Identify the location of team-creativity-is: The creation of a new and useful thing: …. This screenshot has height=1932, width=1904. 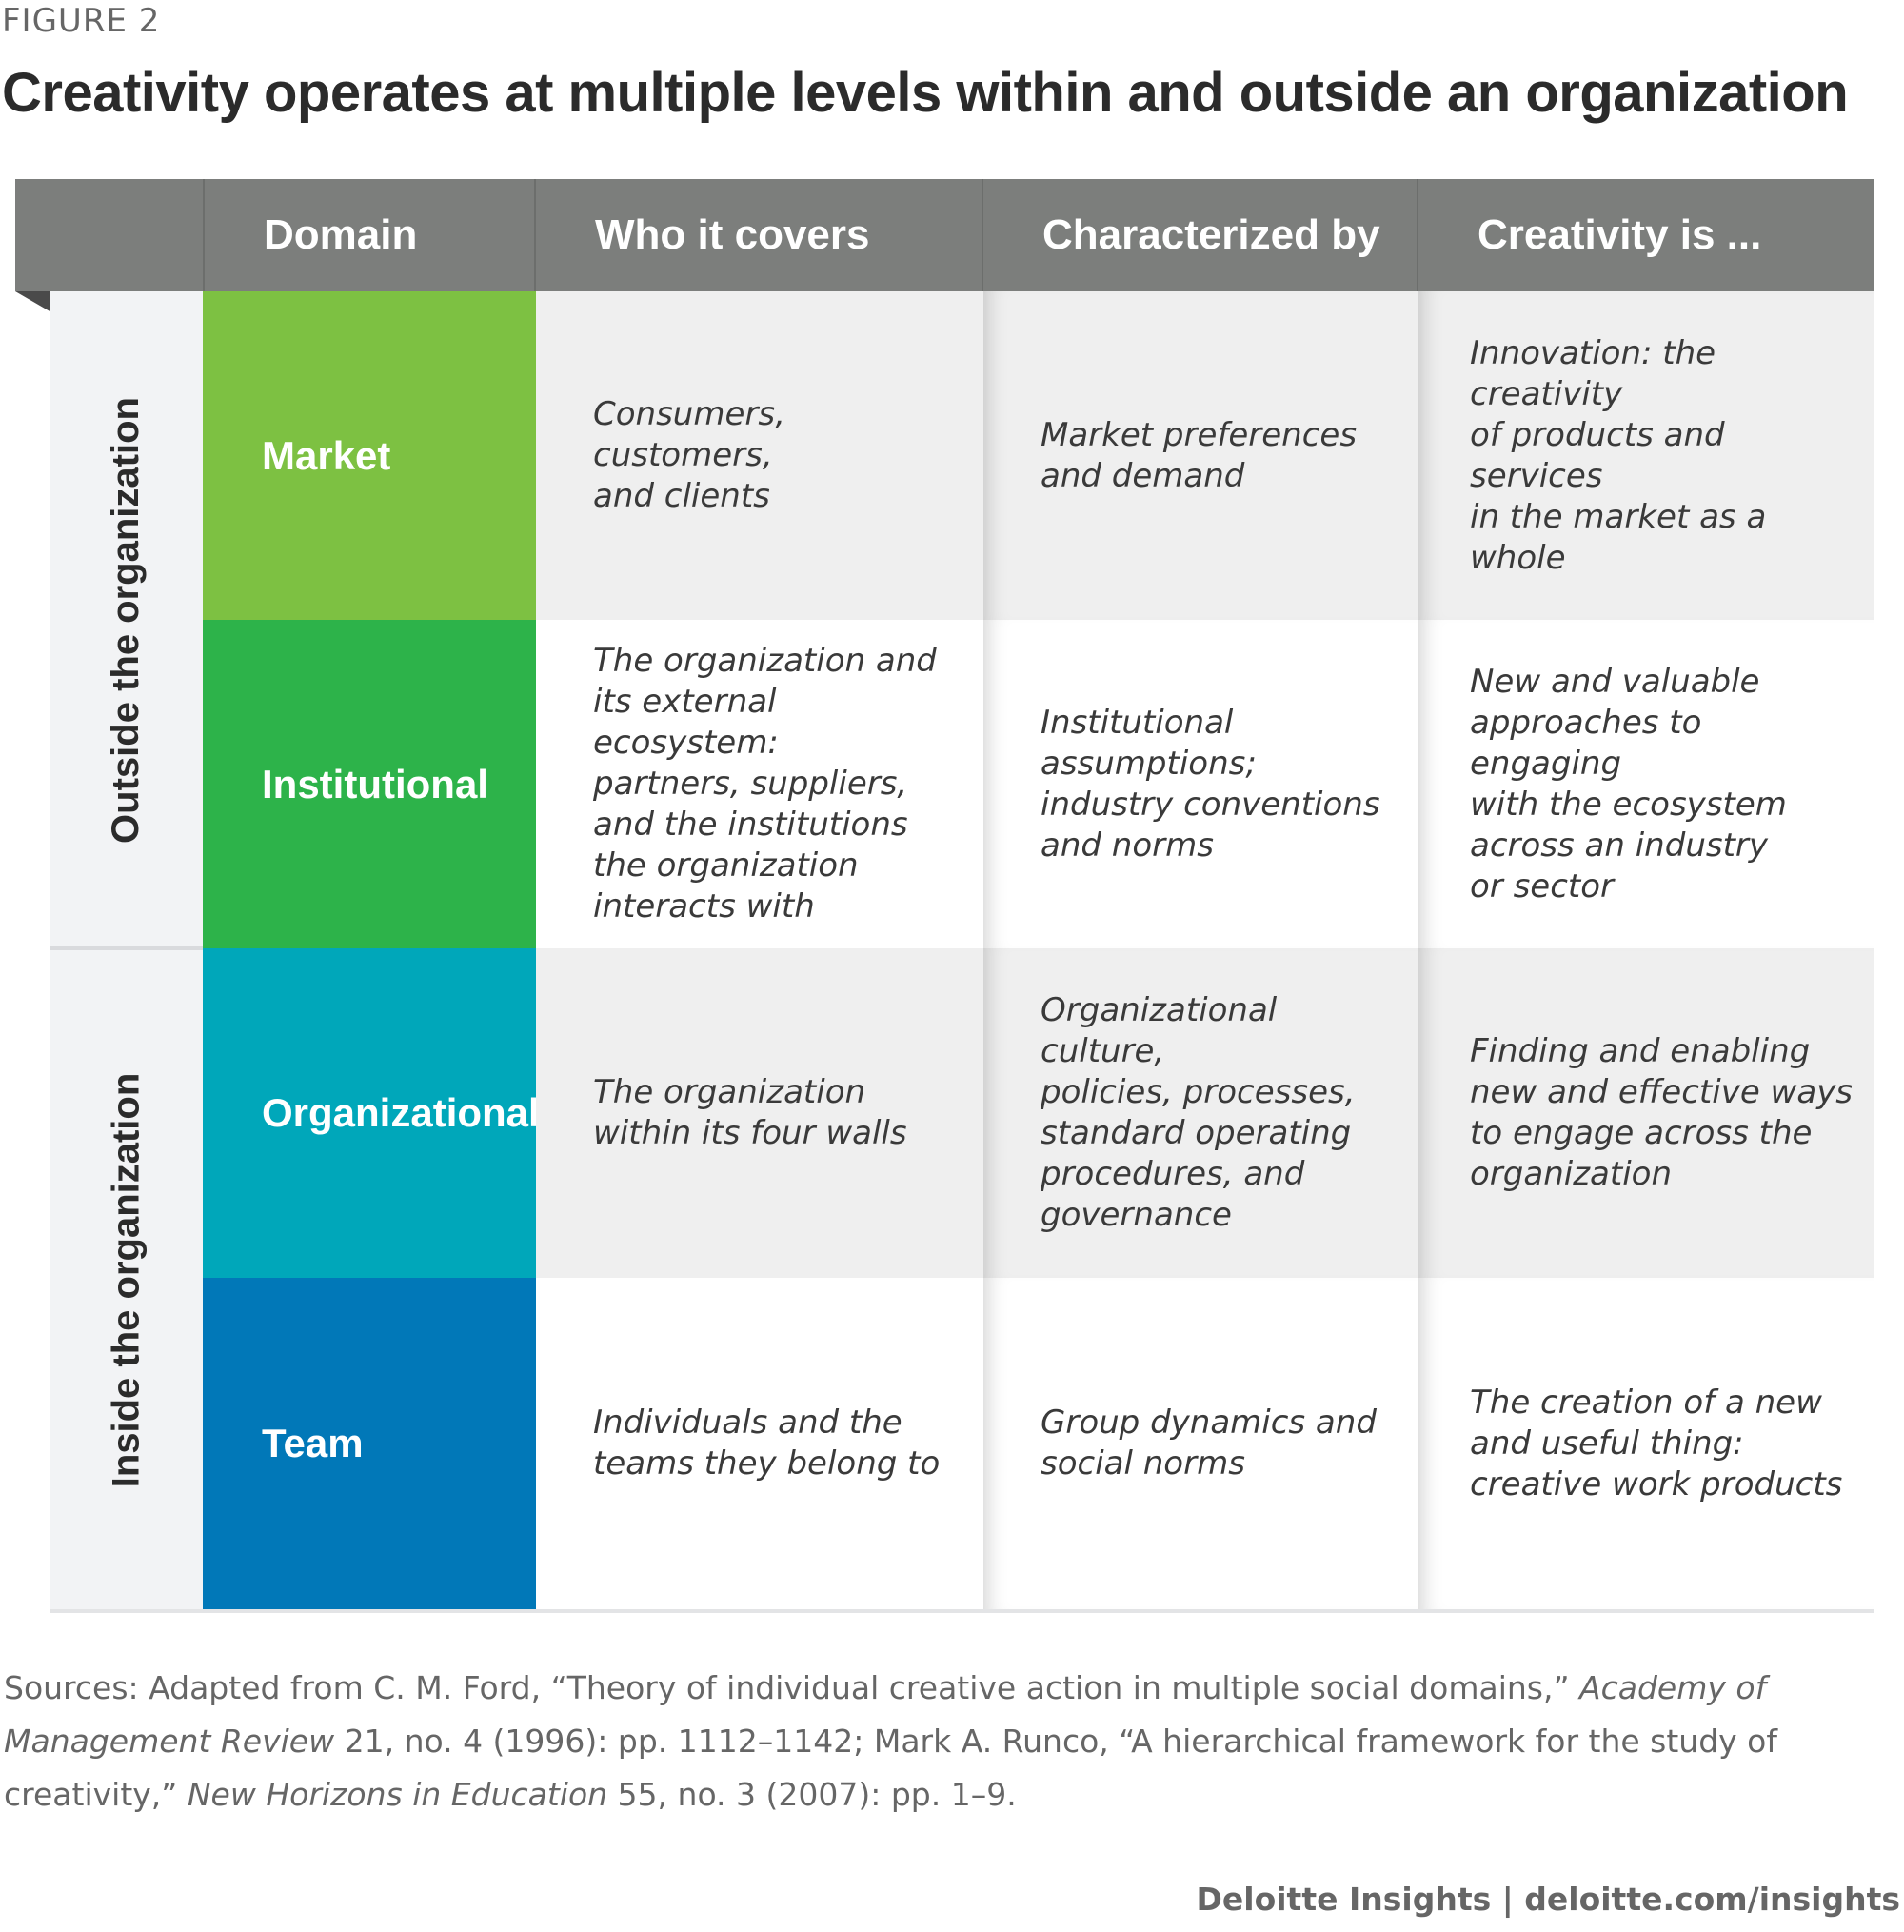
(1646, 1443).